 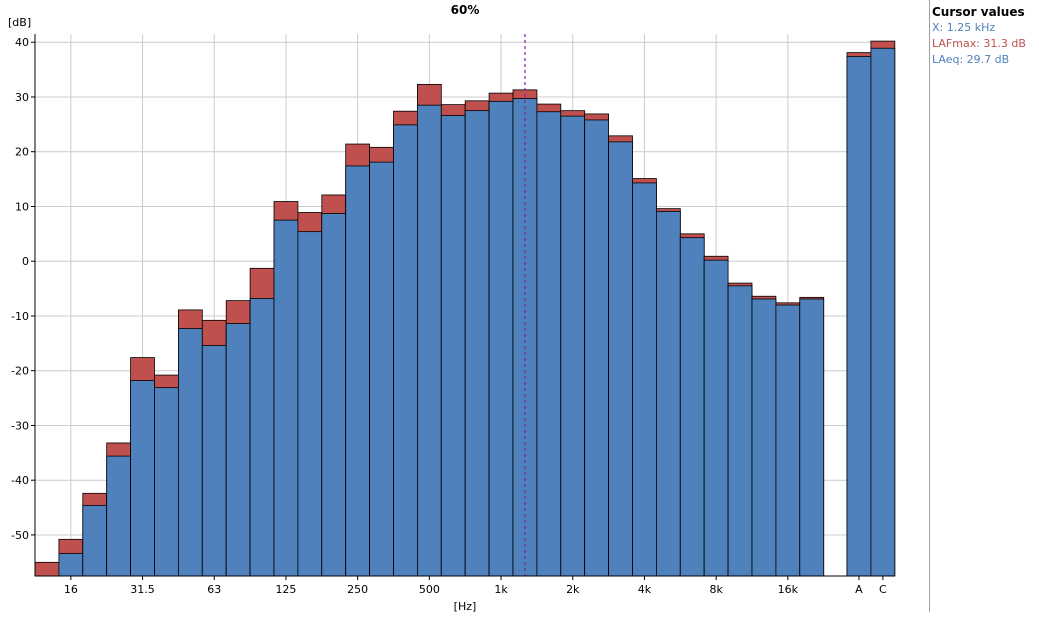 I want to click on y-tick-label: -30, so click(x=20, y=425).